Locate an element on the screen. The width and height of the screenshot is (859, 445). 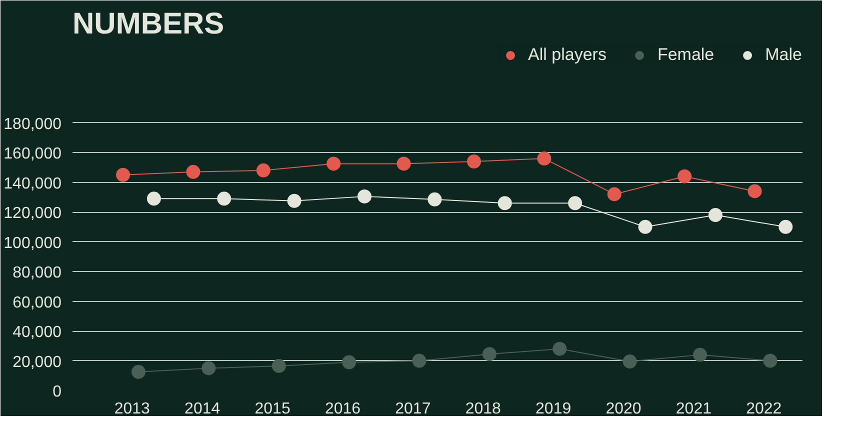
y-tick-label: 160,000 is located at coordinates (33, 154).